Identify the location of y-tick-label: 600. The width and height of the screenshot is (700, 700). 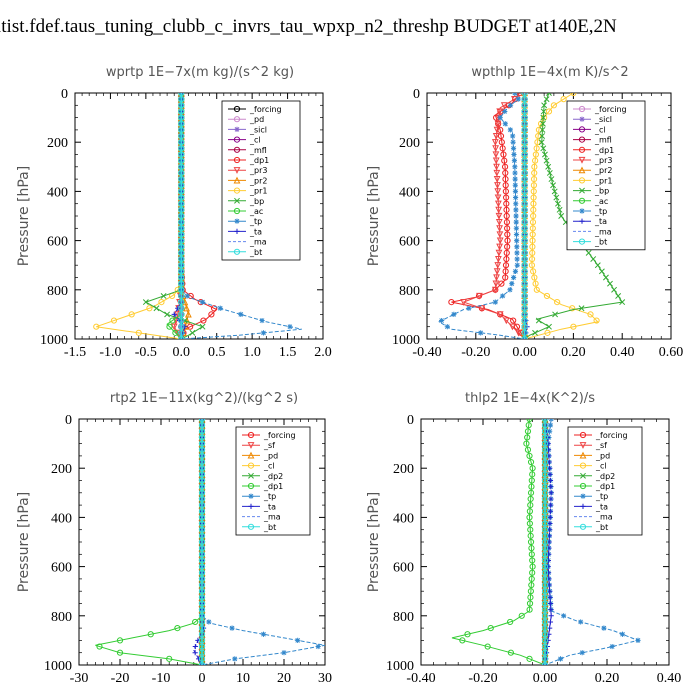
(61, 568).